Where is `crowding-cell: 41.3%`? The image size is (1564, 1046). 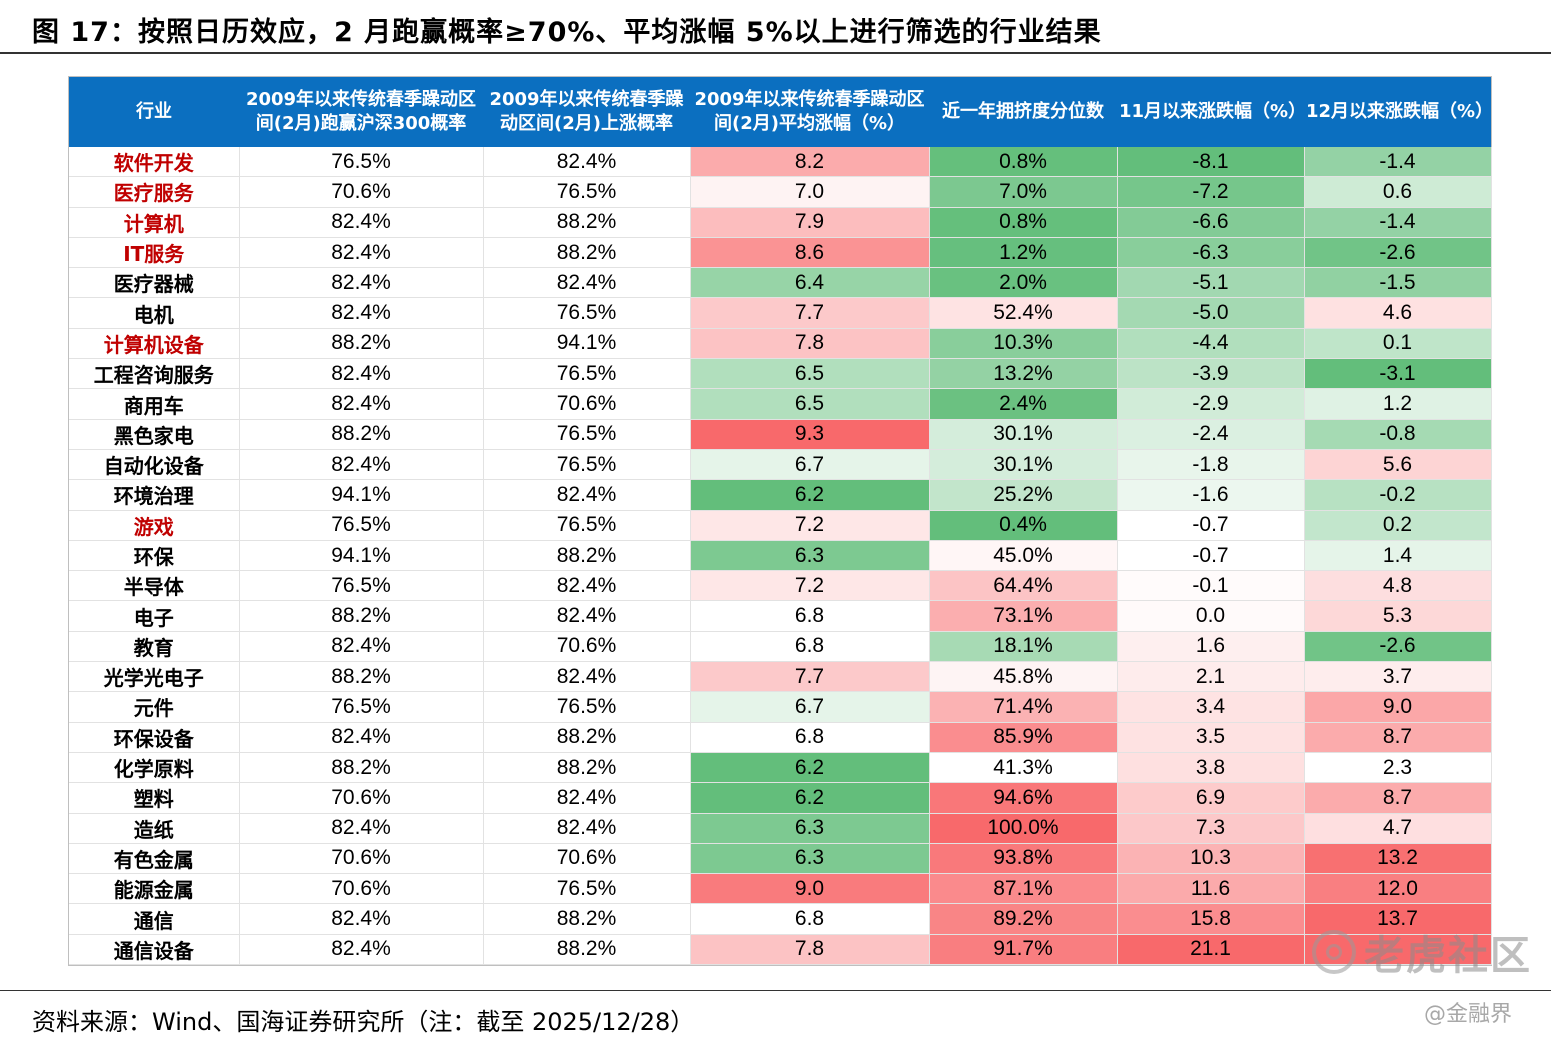
crowding-cell: 41.3% is located at coordinates (1023, 768).